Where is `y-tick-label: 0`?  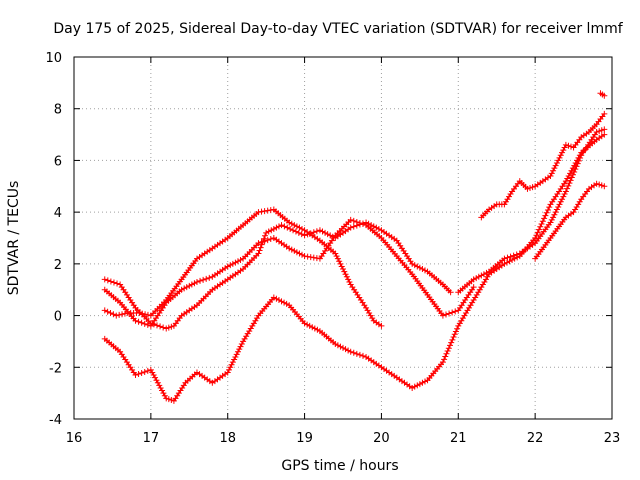 y-tick-label: 0 is located at coordinates (58, 317).